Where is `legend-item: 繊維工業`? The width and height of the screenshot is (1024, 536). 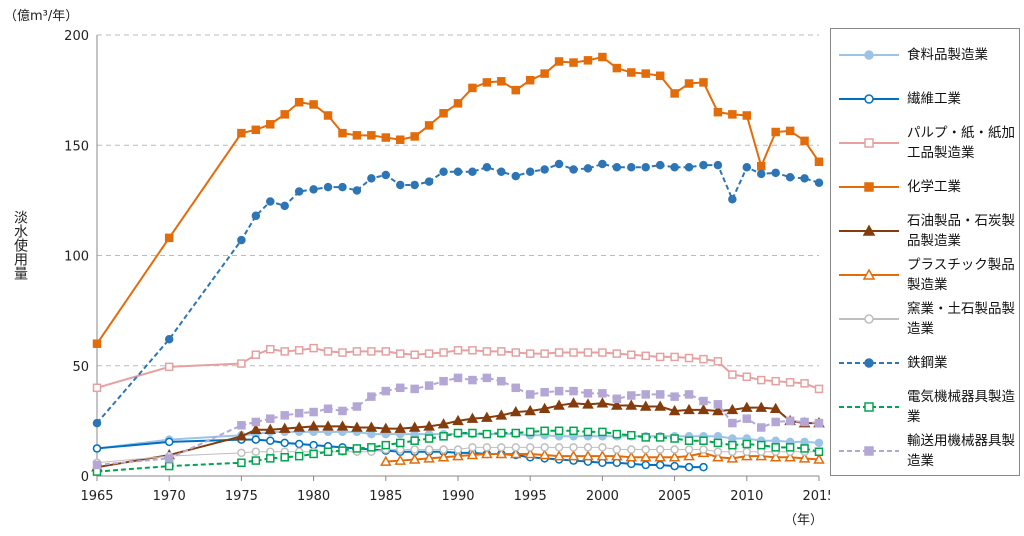
legend-item: 繊維工業 is located at coordinates (925, 99).